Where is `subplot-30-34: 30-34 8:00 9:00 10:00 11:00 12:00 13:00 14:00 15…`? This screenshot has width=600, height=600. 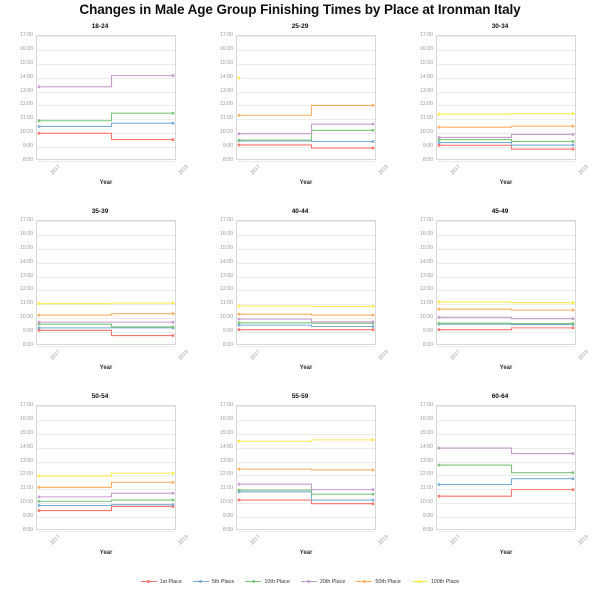 subplot-30-34: 30-34 8:00 9:00 10:00 11:00 12:00 13:00 14:00 15… is located at coordinates (500, 112).